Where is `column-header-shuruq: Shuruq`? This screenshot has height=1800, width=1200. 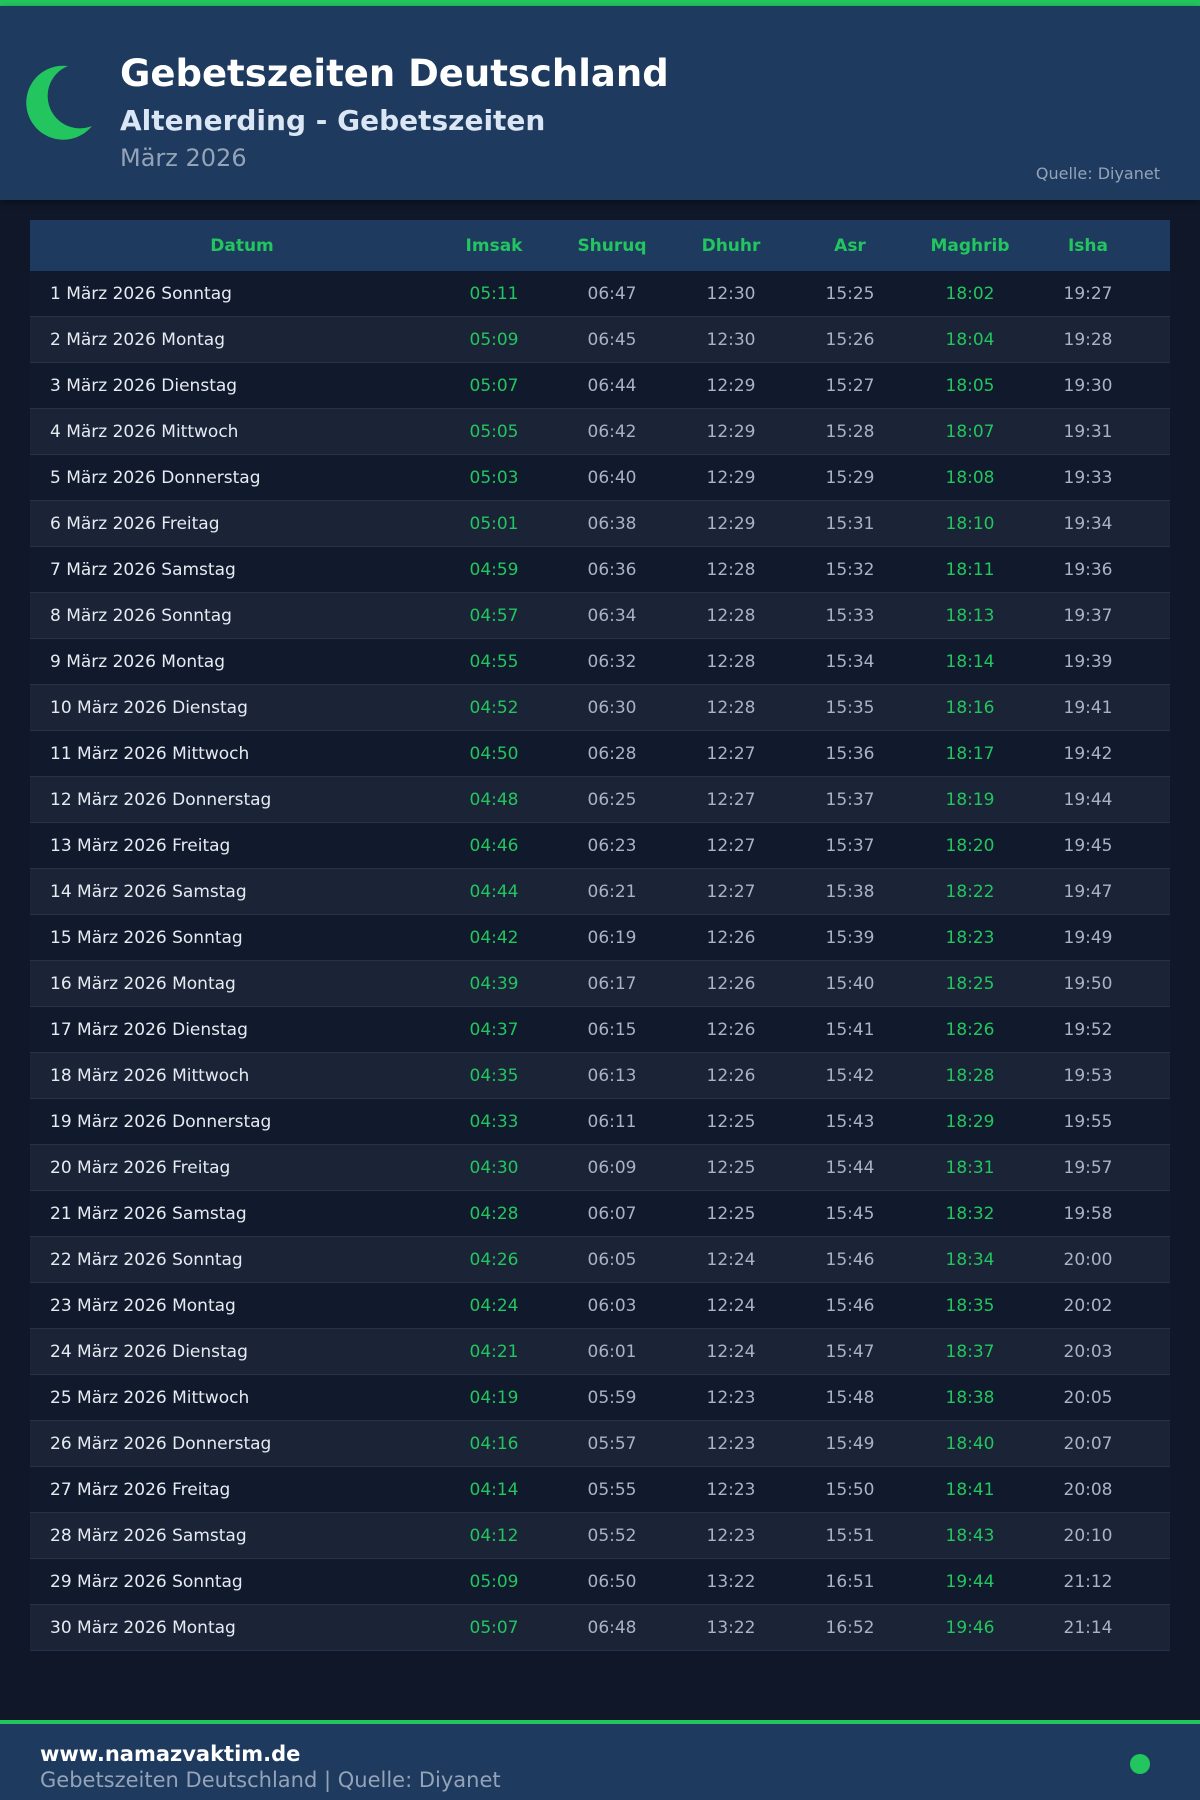 column-header-shuruq: Shuruq is located at coordinates (612, 245).